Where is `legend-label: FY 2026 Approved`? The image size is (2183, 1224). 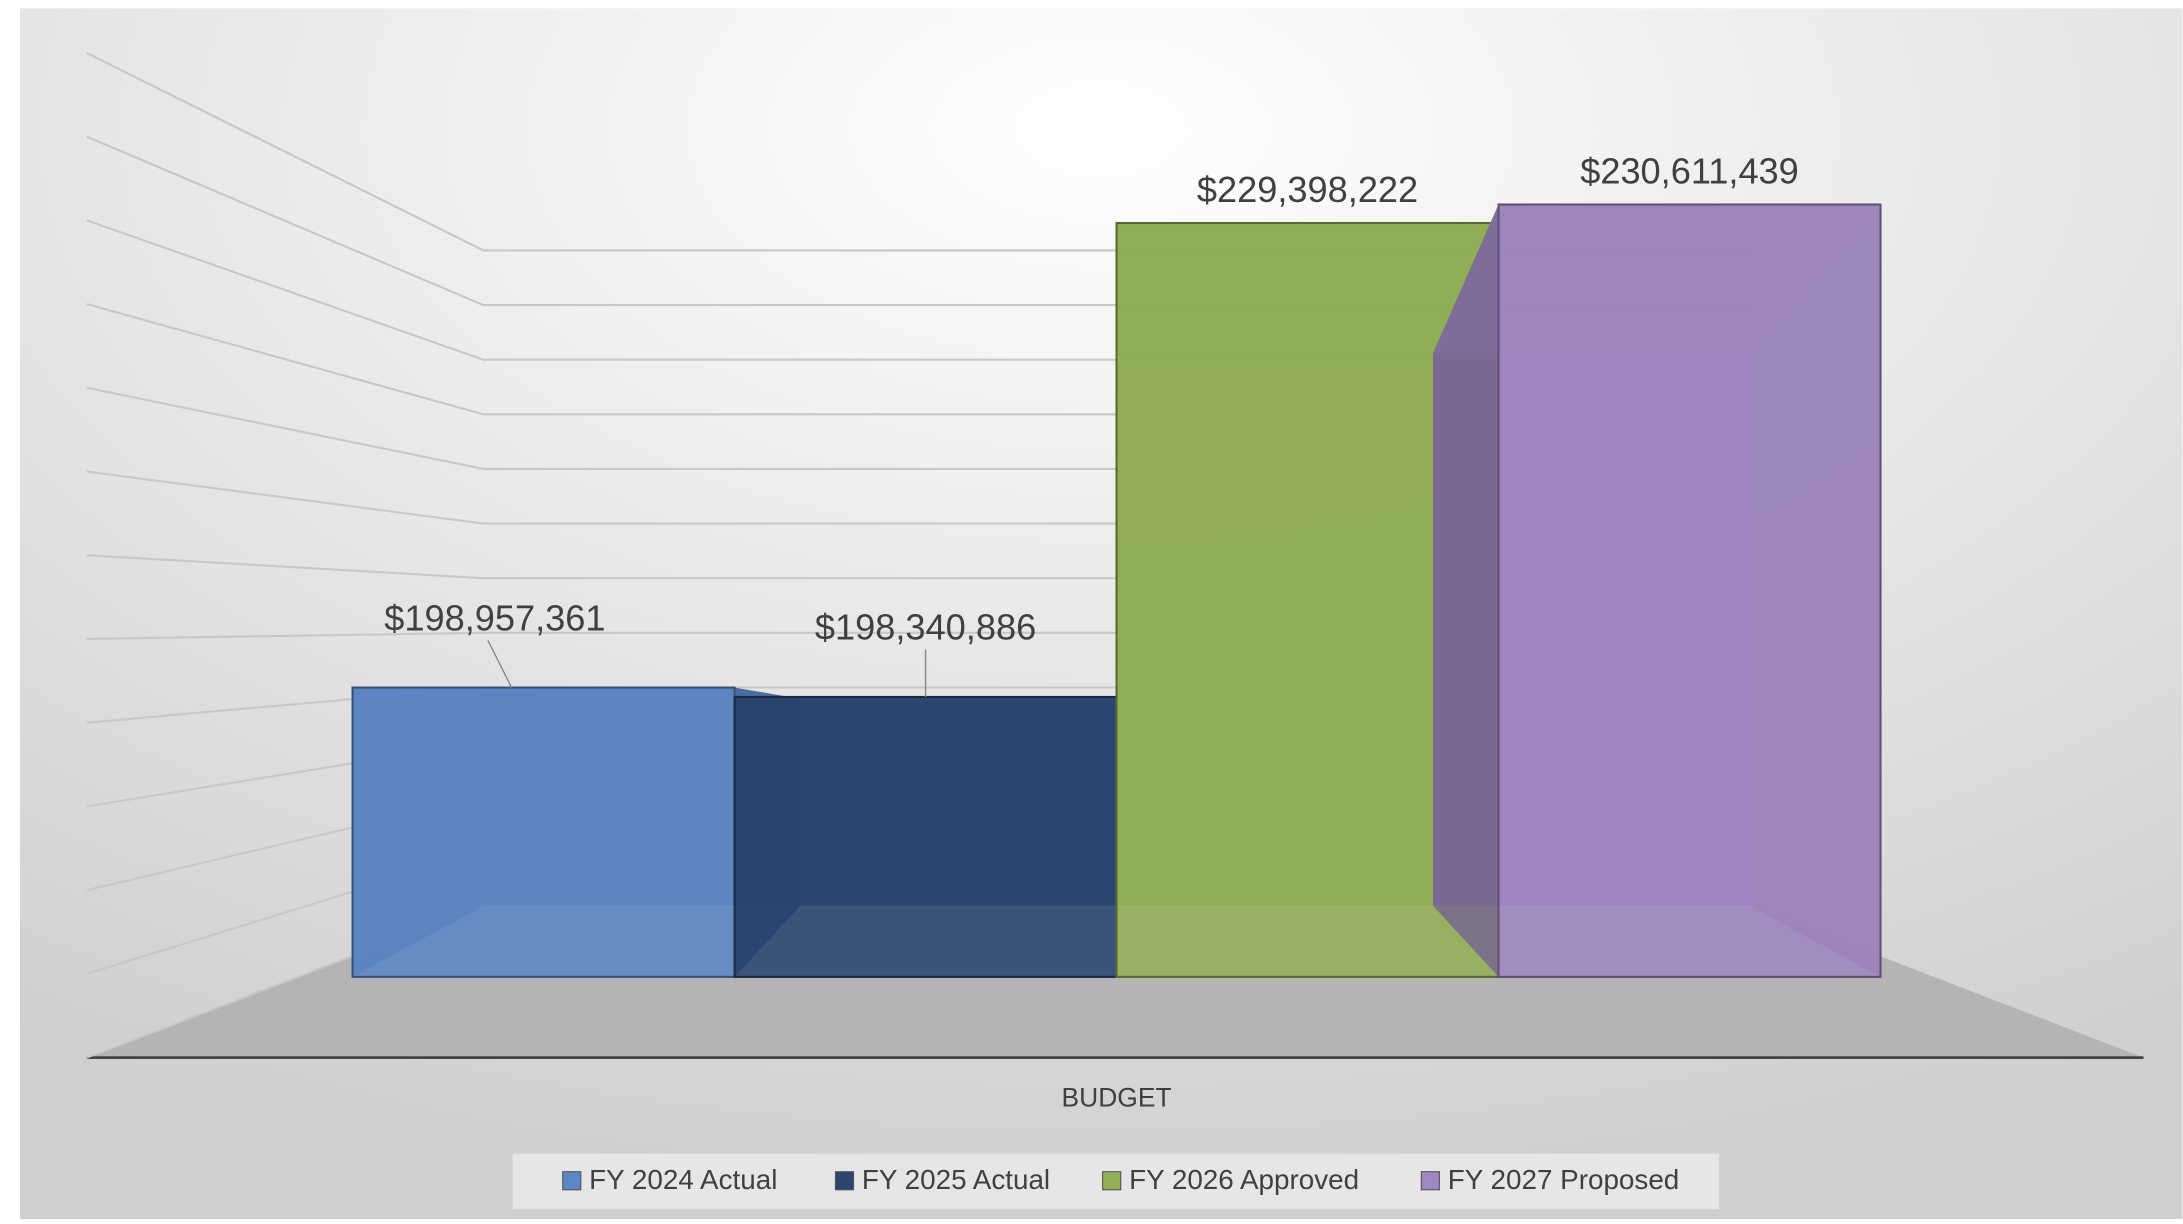 legend-label: FY 2026 Approved is located at coordinates (1244, 1179).